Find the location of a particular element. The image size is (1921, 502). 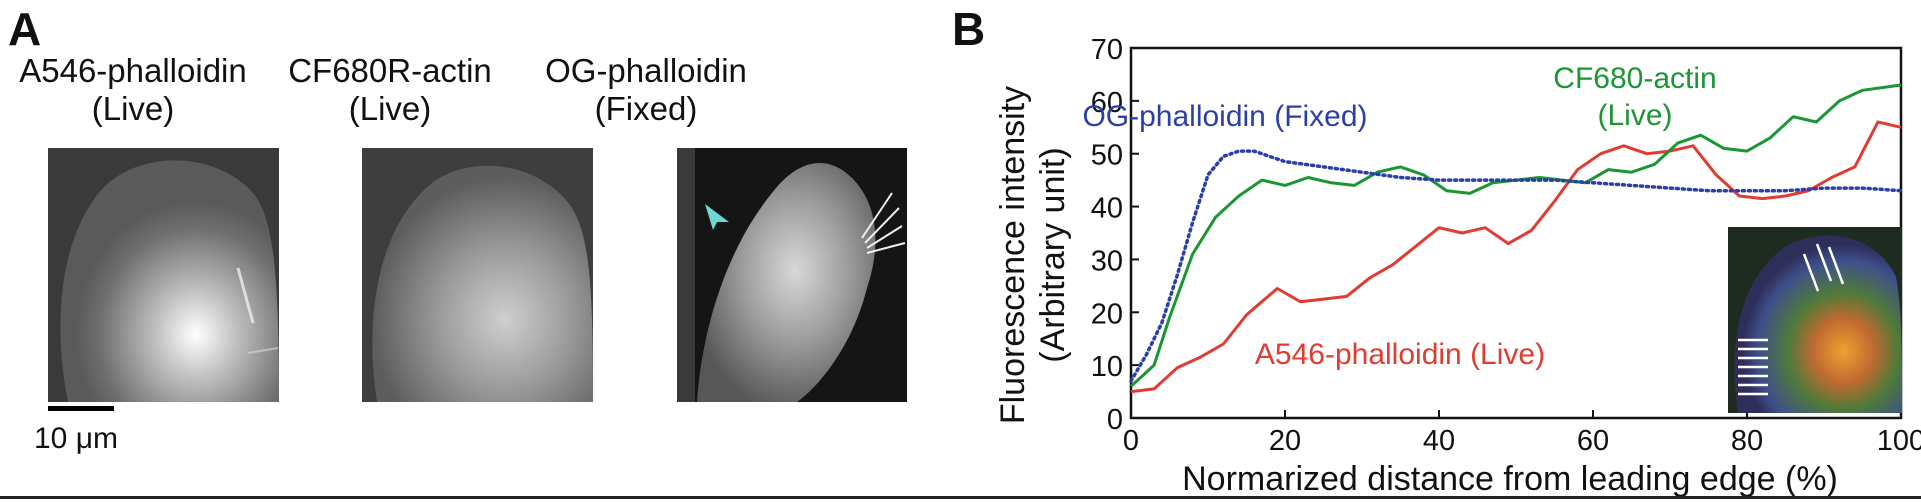

x-tick-label: 0 is located at coordinates (1131, 441).